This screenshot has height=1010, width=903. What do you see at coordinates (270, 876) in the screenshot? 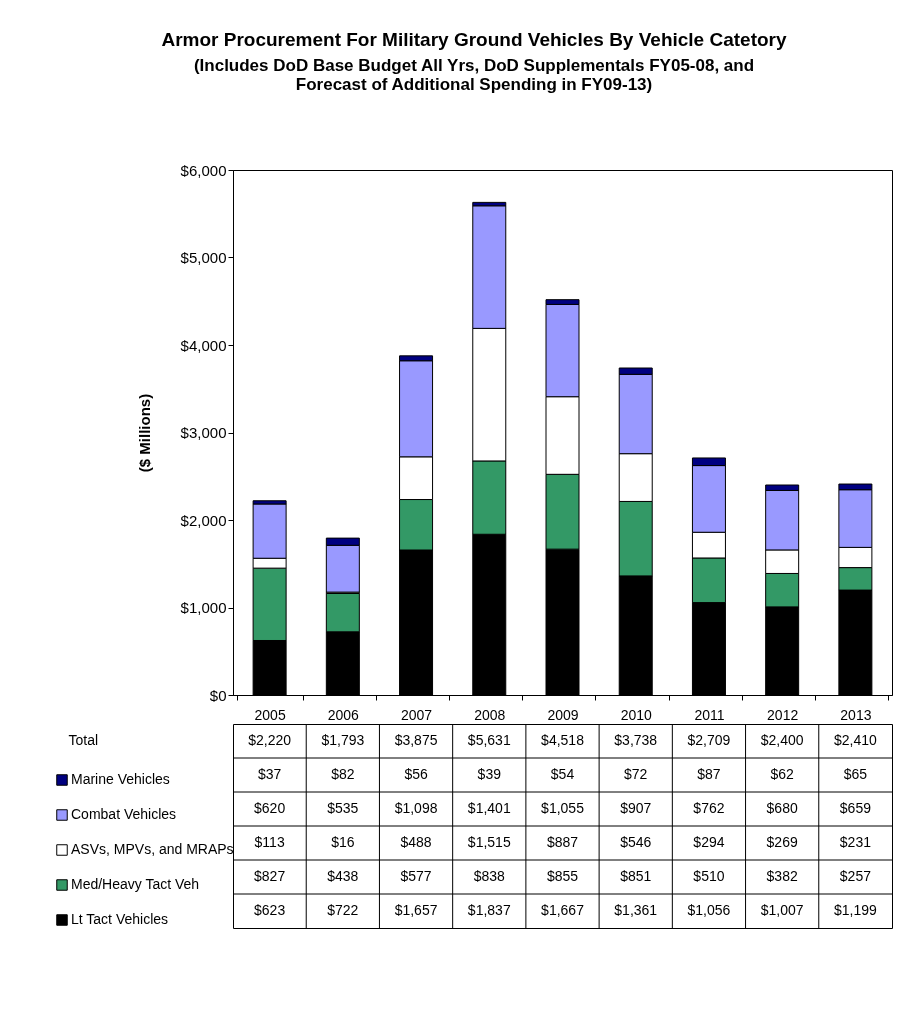
I see `data-label: $827` at bounding box center [270, 876].